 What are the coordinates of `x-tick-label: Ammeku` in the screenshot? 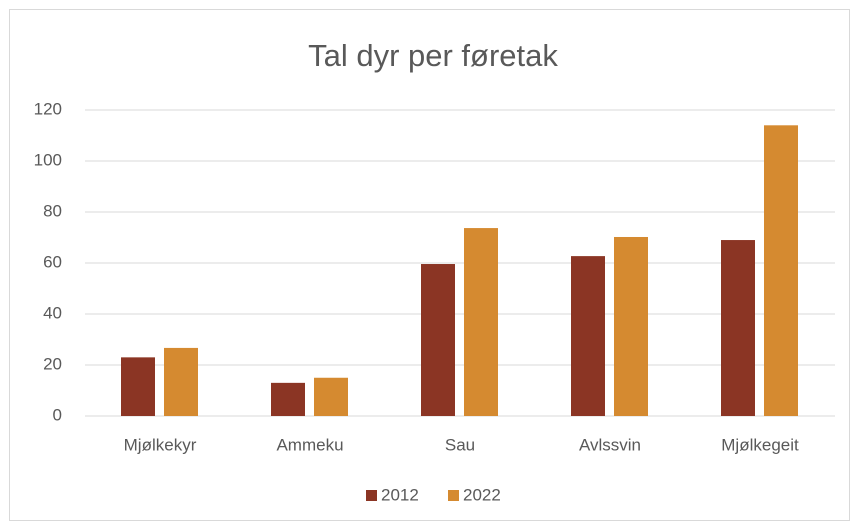 It's located at (309, 444).